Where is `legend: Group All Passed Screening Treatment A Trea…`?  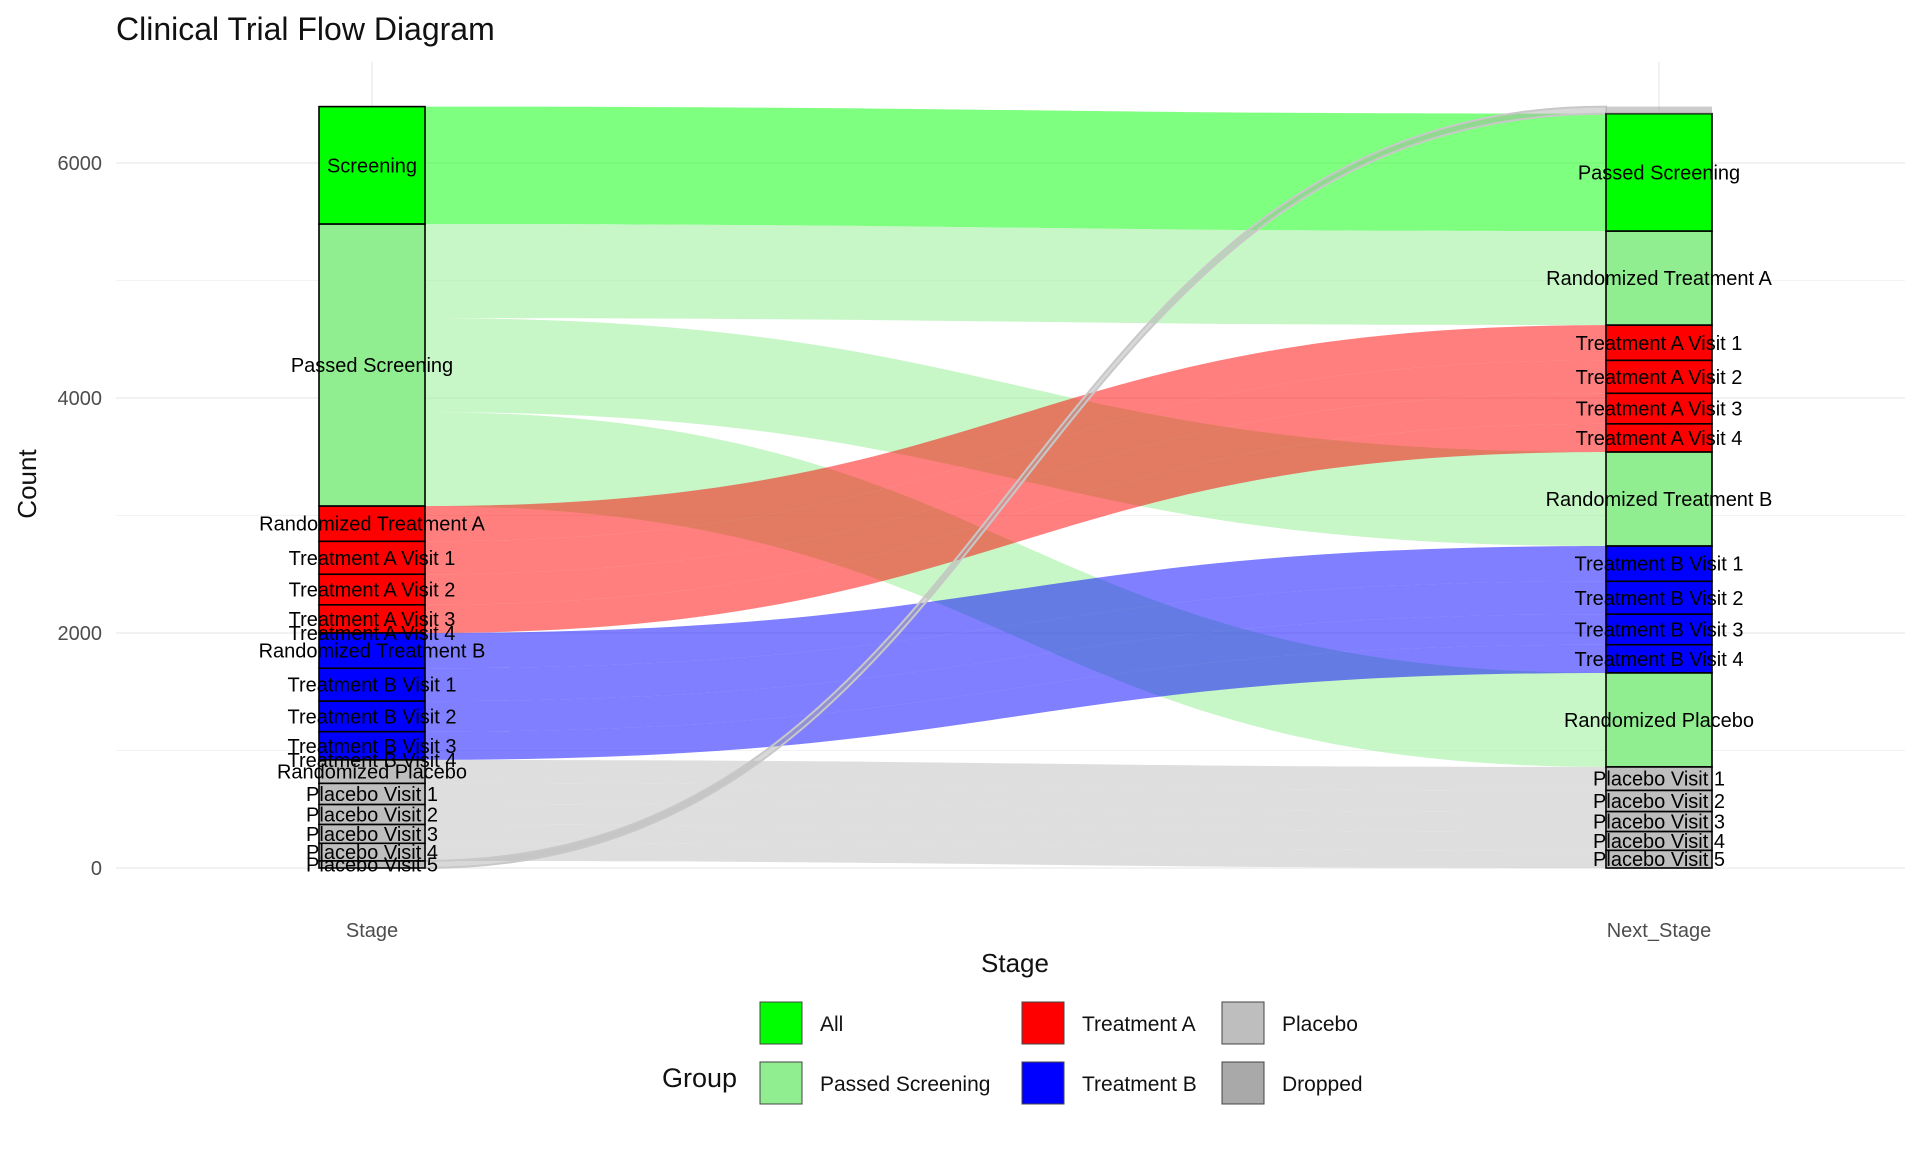 legend: Group All Passed Screening Treatment A Trea… is located at coordinates (1012, 1053).